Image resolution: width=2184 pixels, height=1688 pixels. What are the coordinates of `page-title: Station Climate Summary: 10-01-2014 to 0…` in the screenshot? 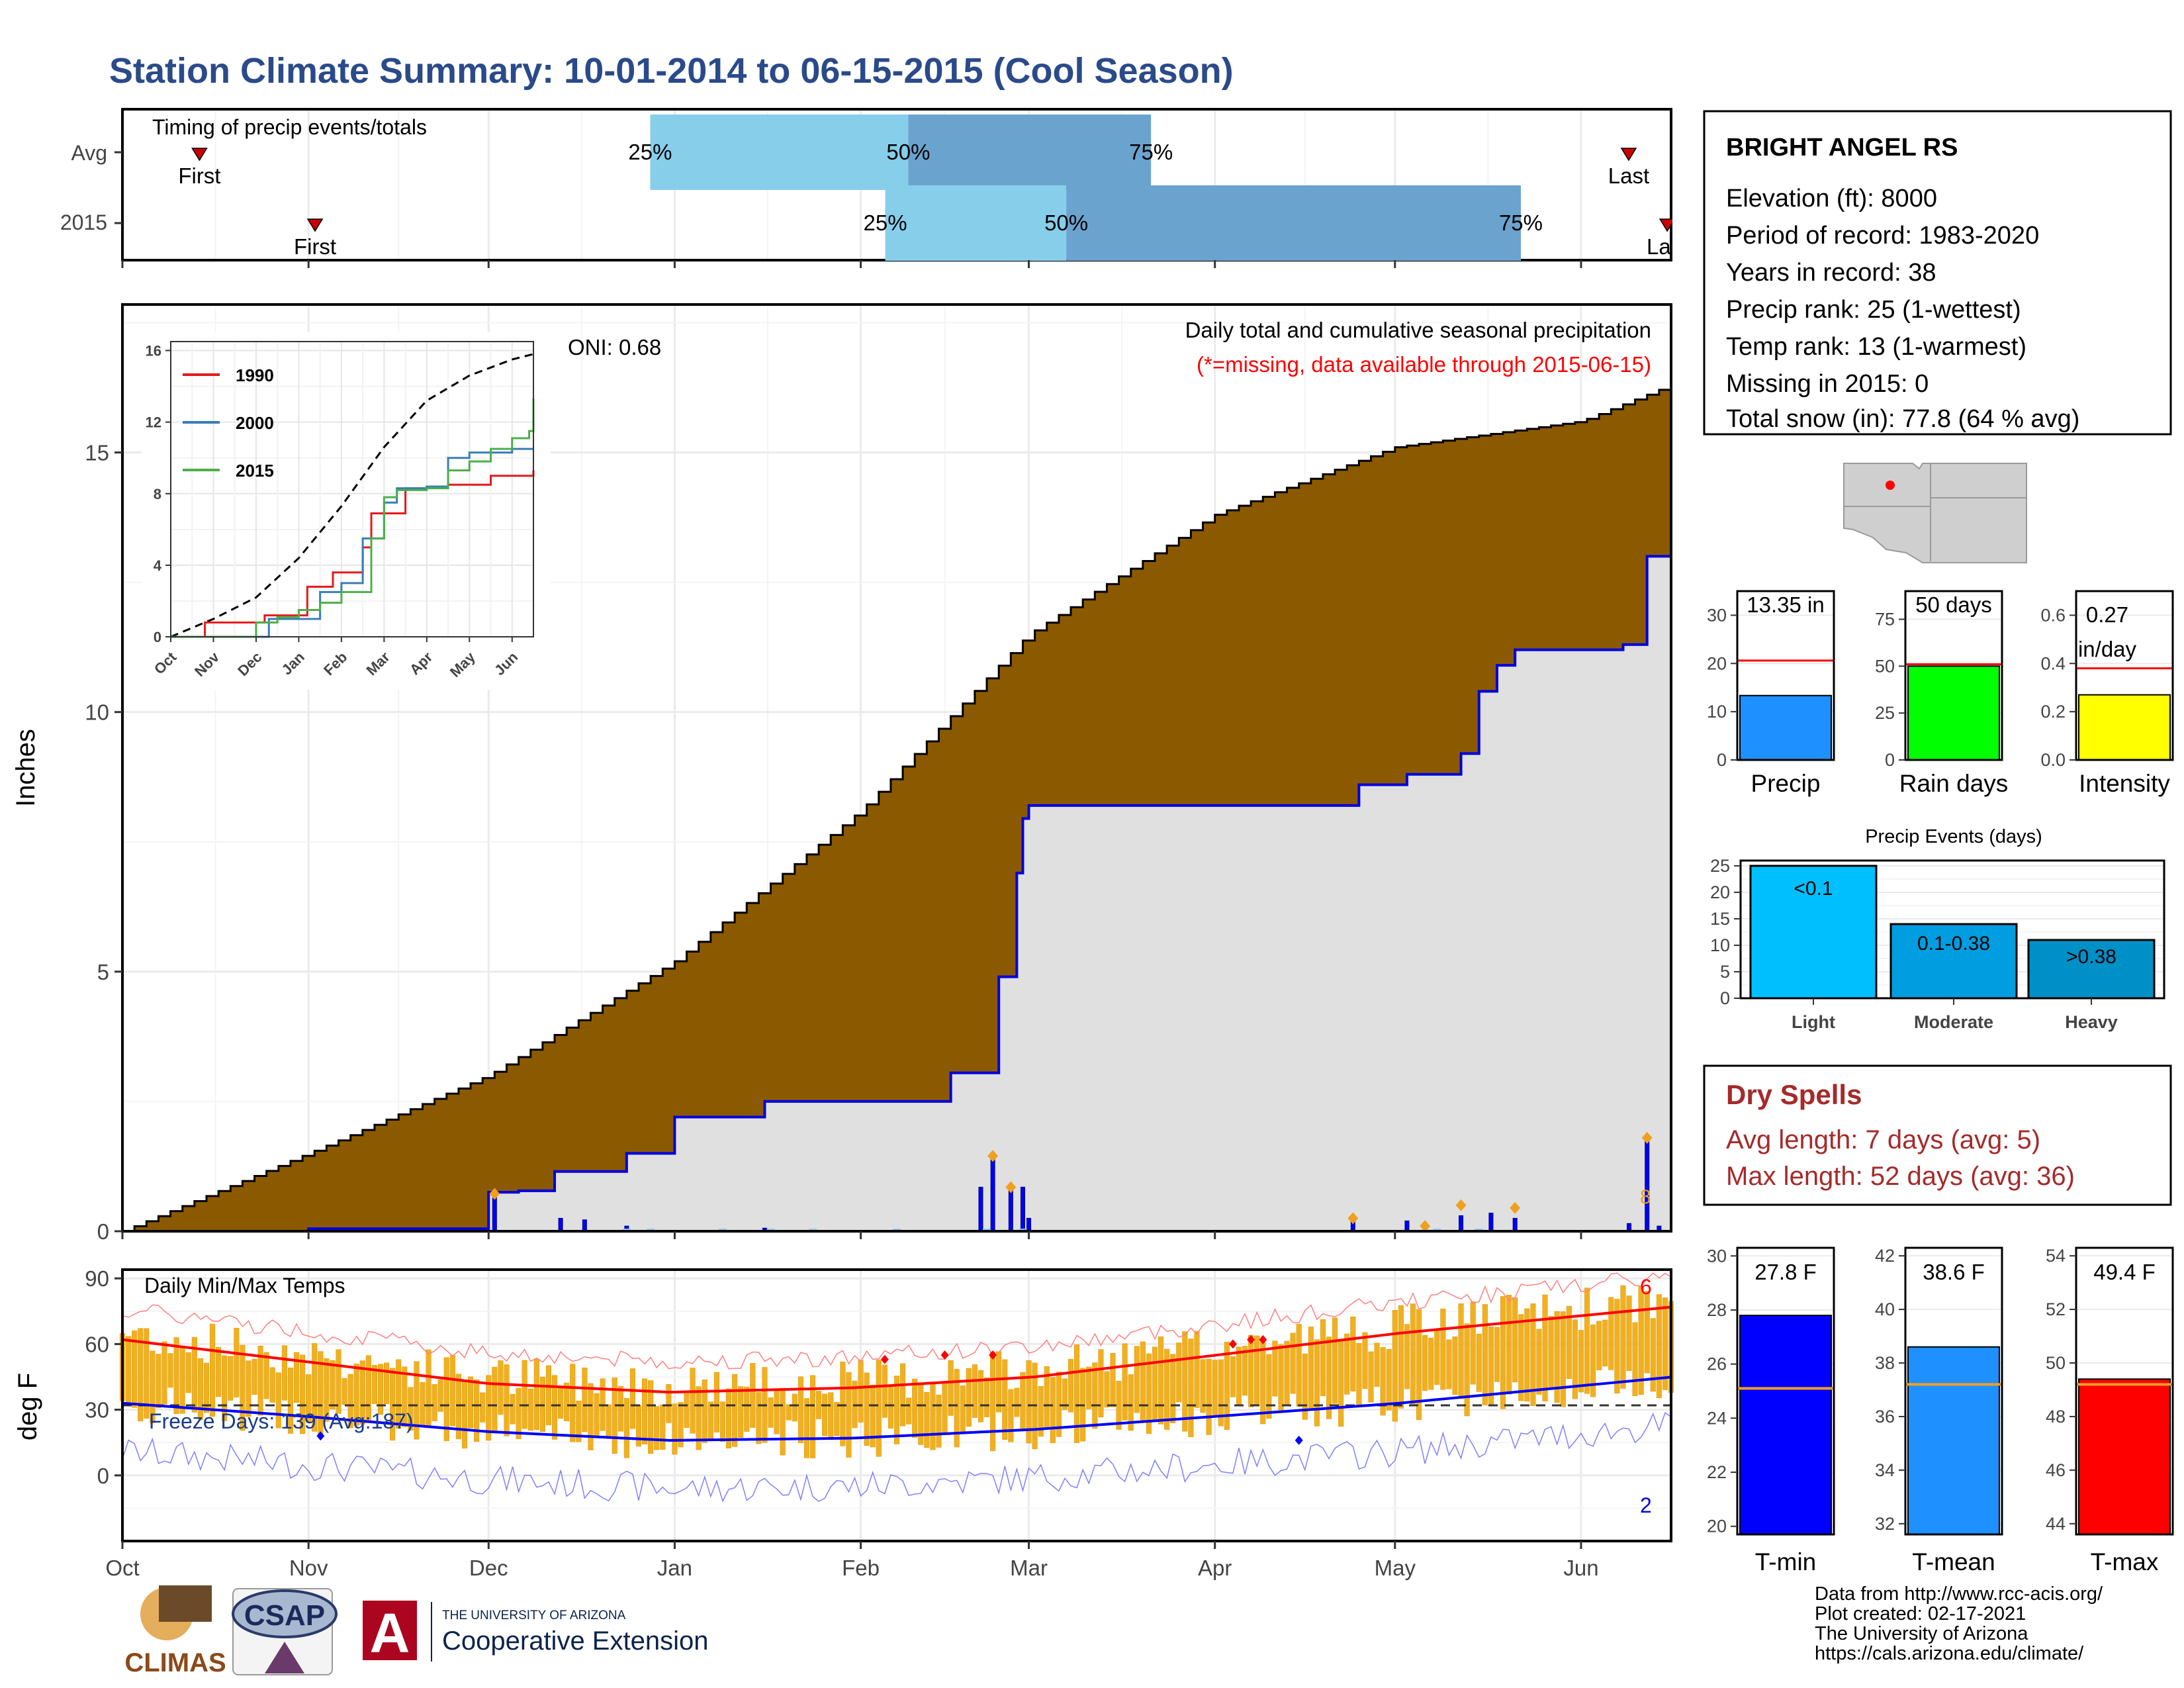 It's located at (671, 71).